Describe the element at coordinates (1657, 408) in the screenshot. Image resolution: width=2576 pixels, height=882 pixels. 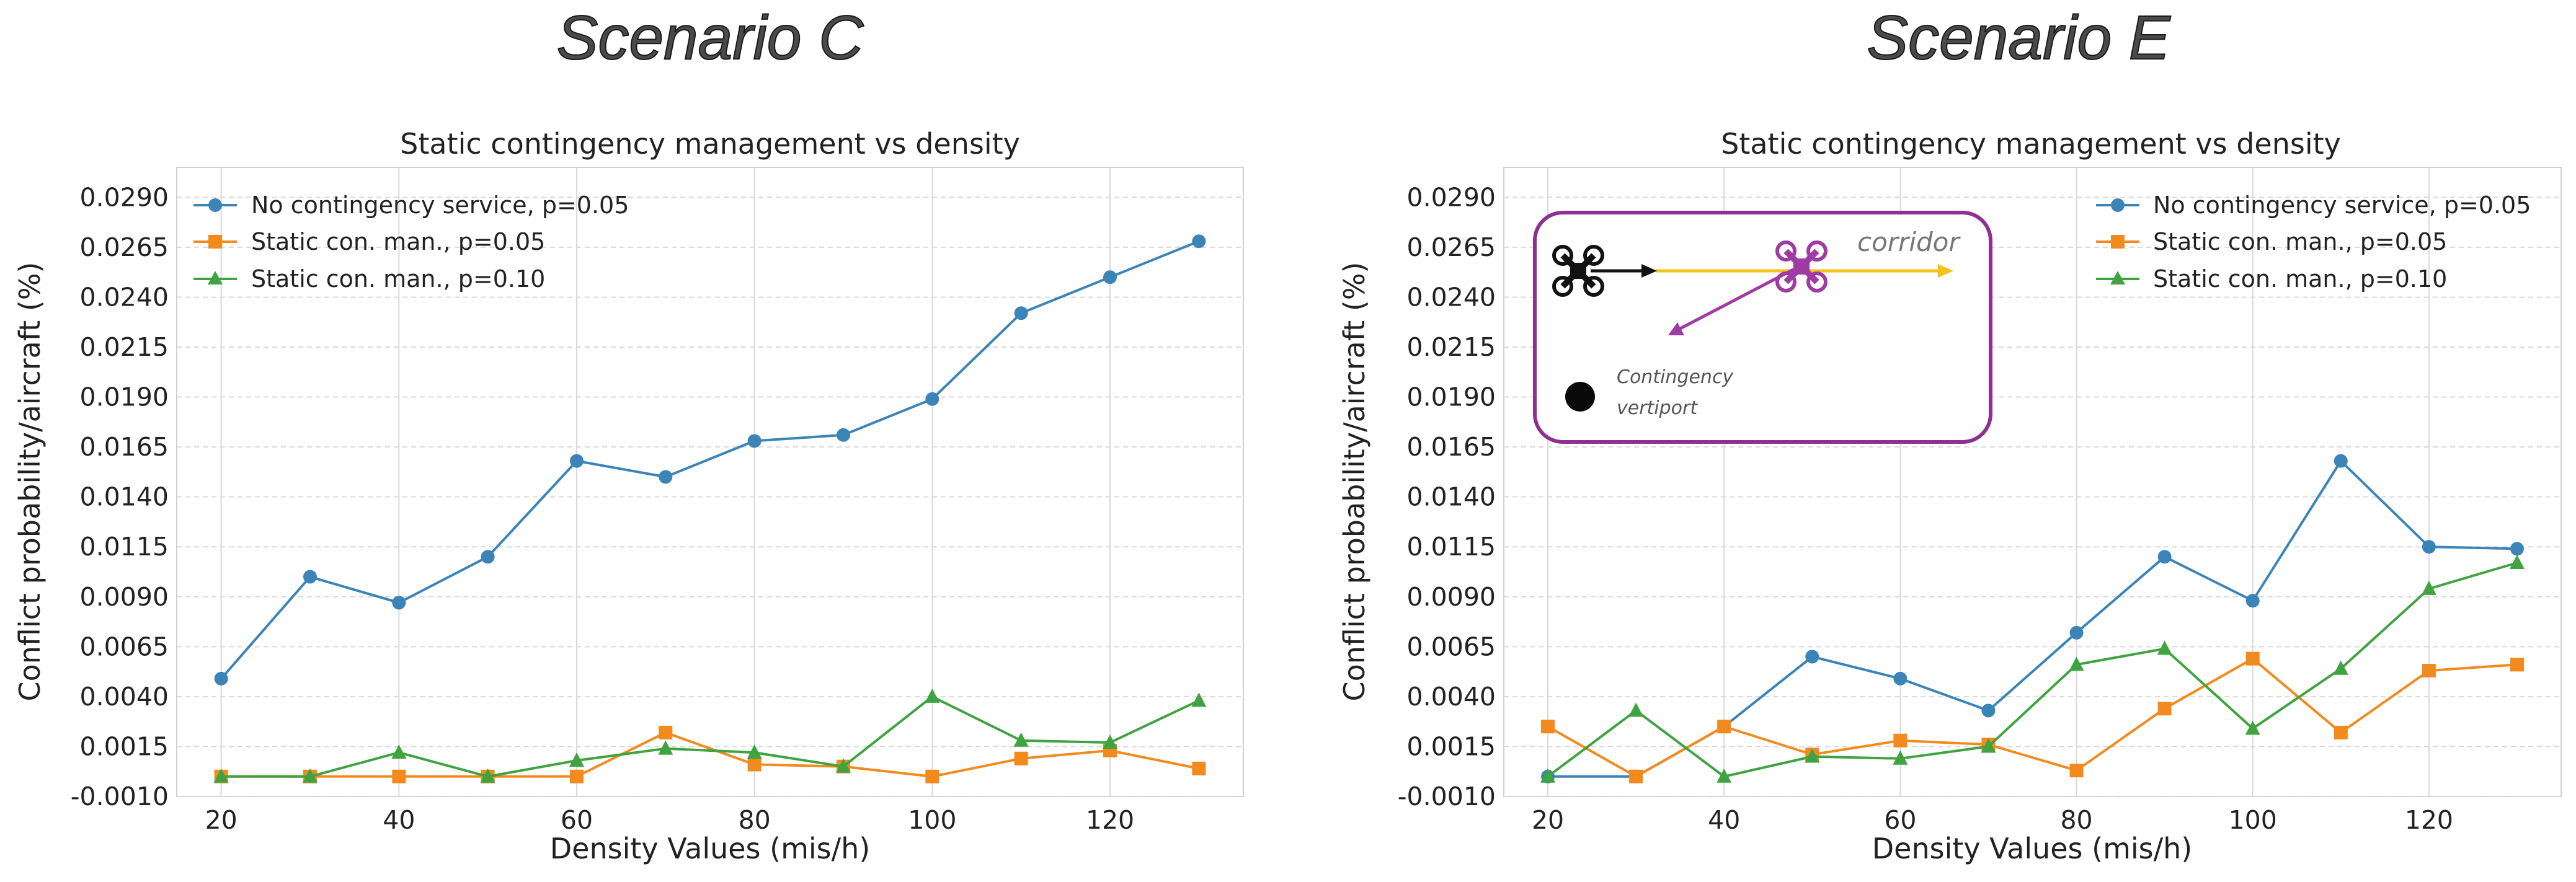
I see `vertiport-label-line2: vertiport` at that location.